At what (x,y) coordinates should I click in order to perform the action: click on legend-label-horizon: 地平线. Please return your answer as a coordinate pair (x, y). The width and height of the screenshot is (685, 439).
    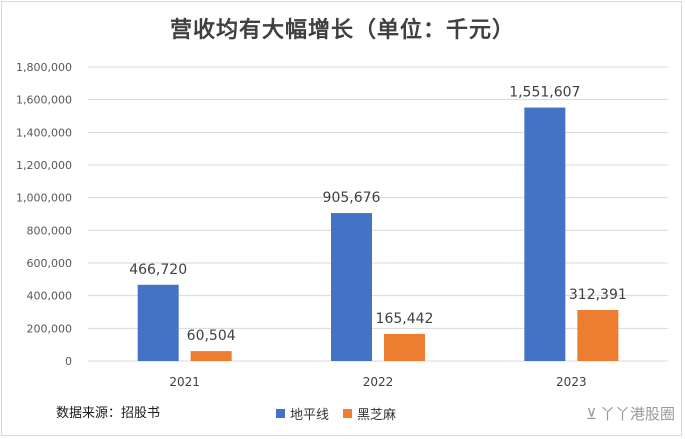
    Looking at the image, I should click on (310, 415).